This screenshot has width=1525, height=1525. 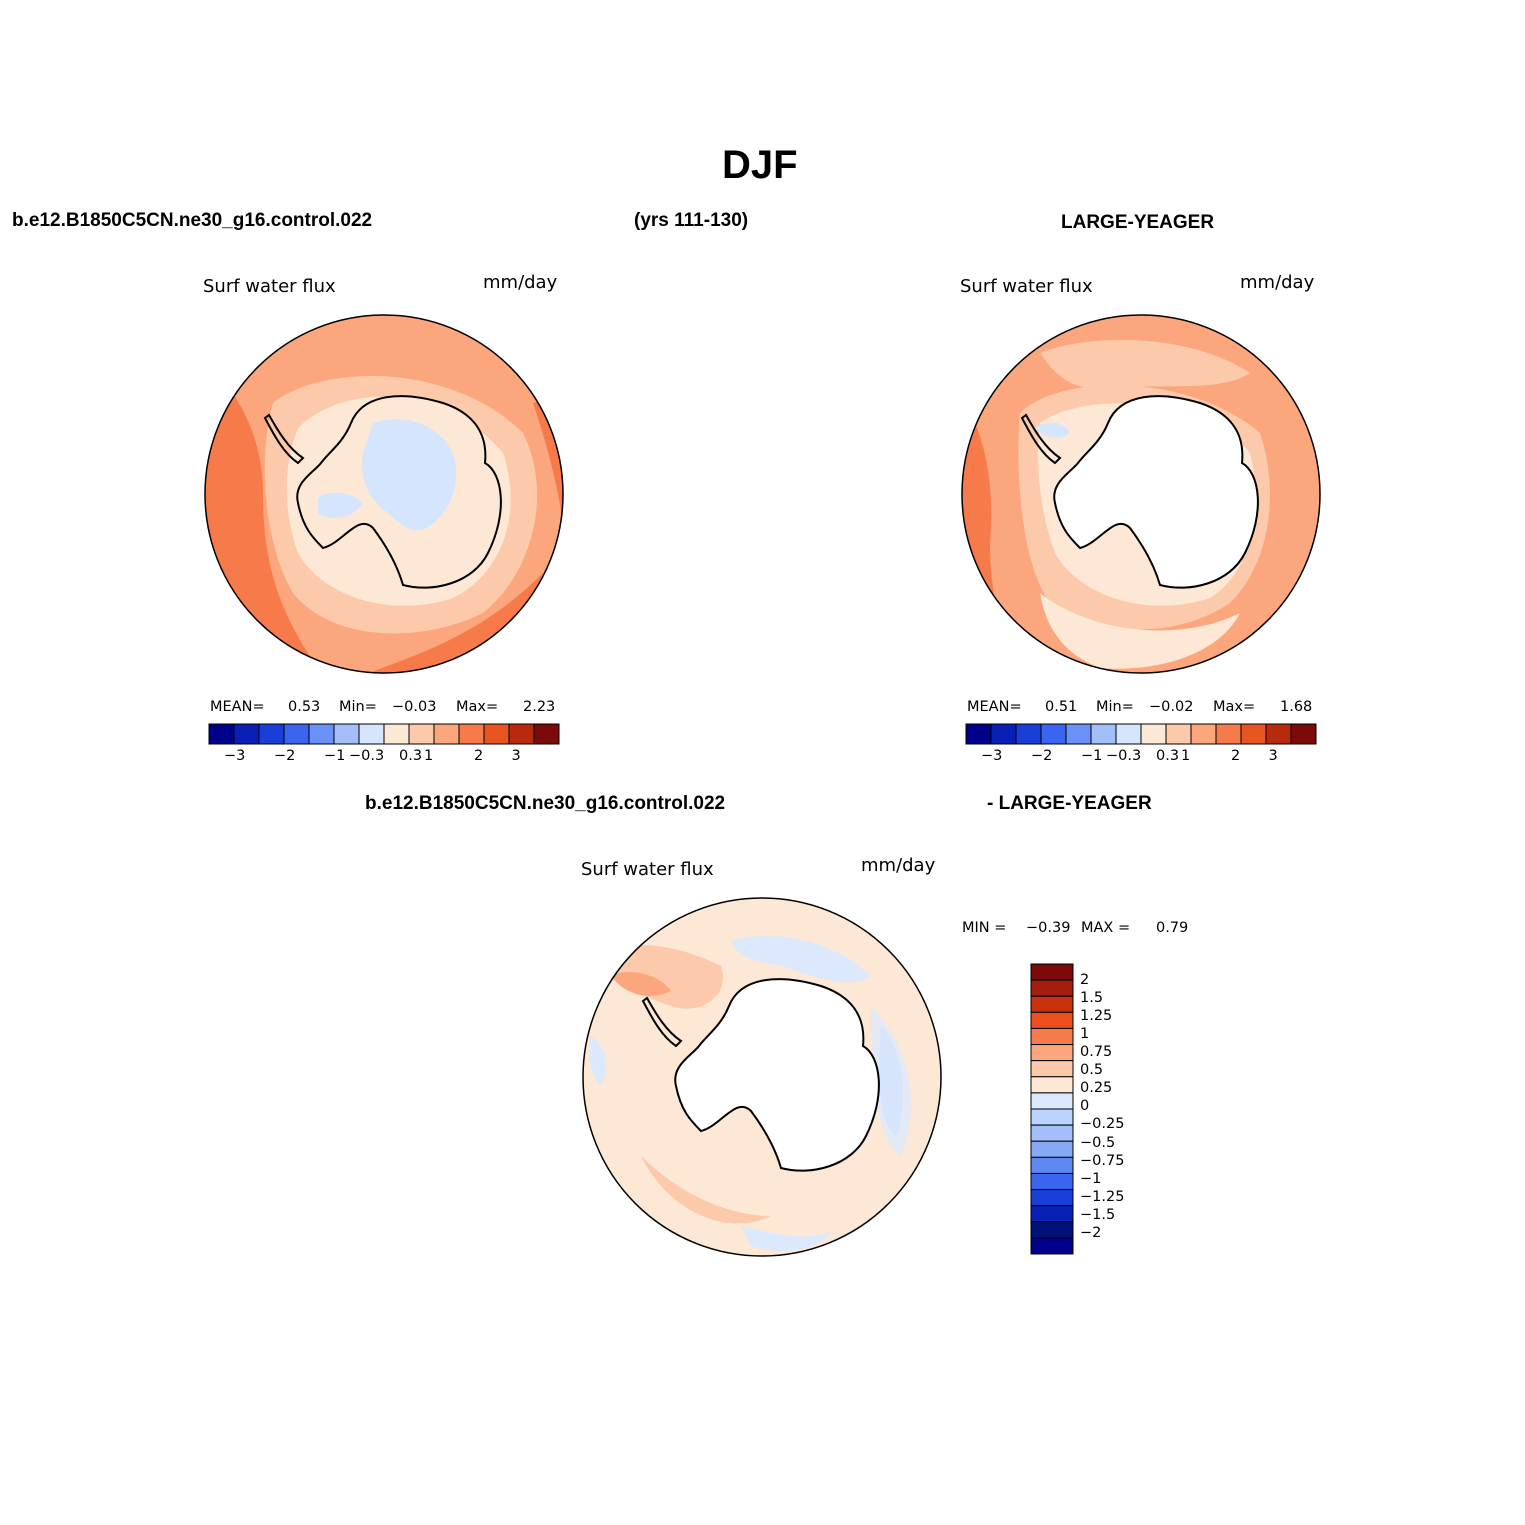 What do you see at coordinates (898, 865) in the screenshot?
I see `panel-diff-units: mm/day` at bounding box center [898, 865].